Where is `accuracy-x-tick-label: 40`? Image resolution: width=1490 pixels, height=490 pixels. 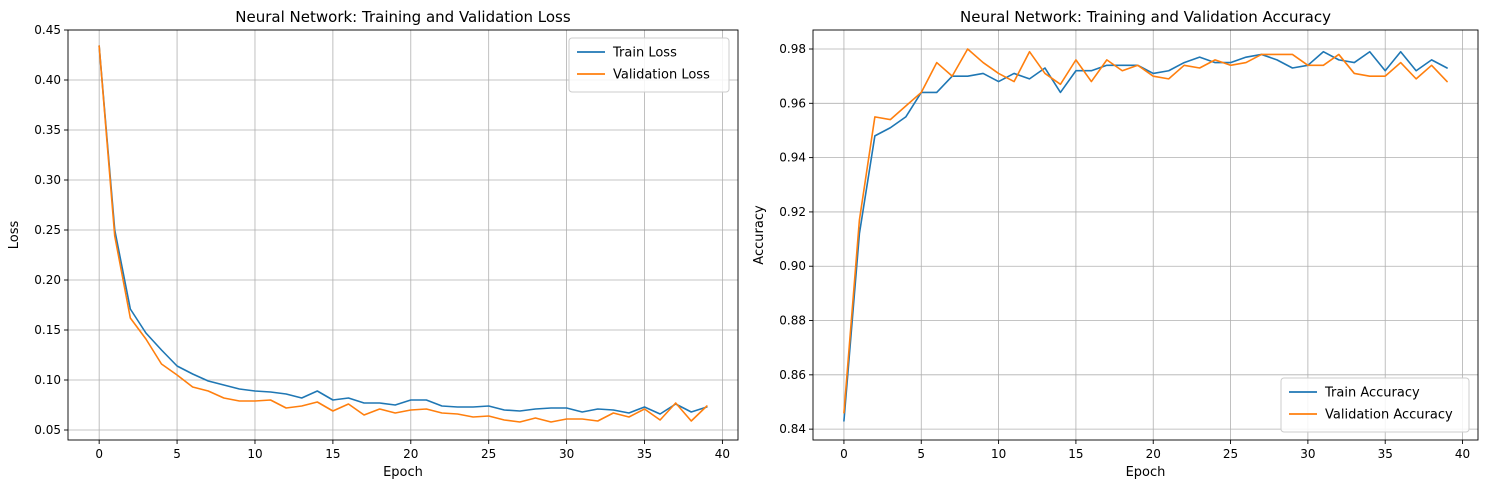
accuracy-x-tick-label: 40 is located at coordinates (1462, 454).